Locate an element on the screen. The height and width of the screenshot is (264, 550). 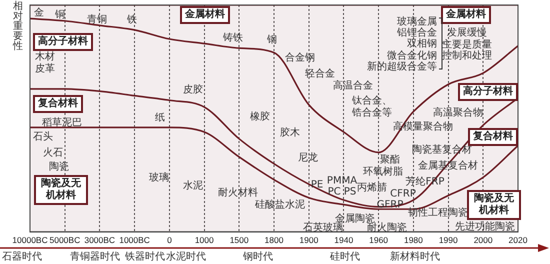
annotation: 聚酯 is located at coordinates (390, 160).